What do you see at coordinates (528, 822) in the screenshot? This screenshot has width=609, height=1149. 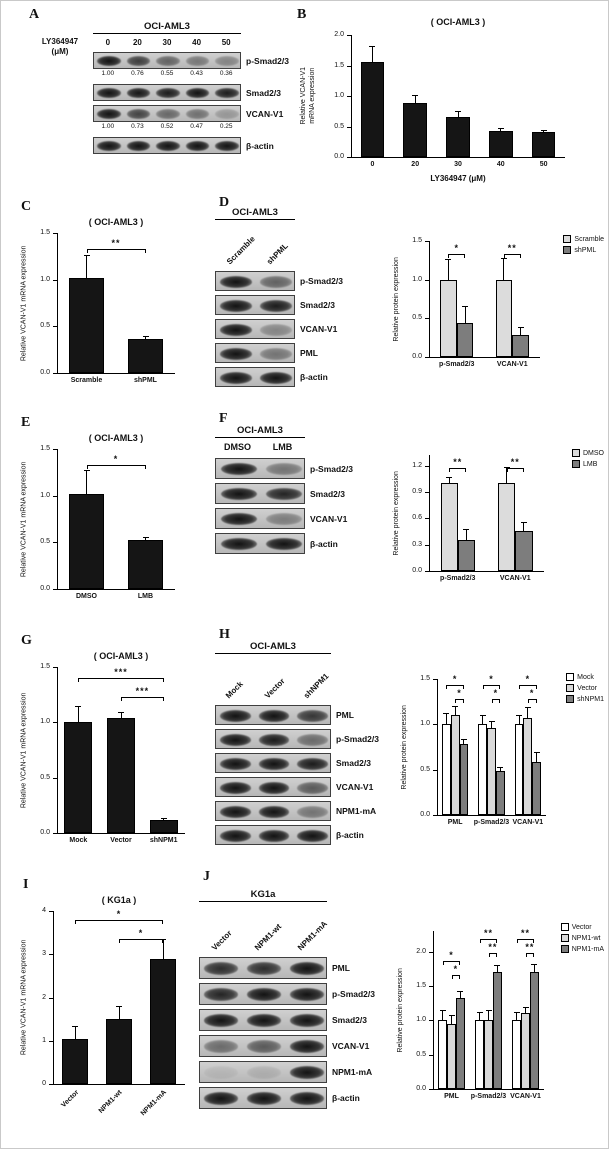 I see `x-category-label: VCAN-V1` at bounding box center [528, 822].